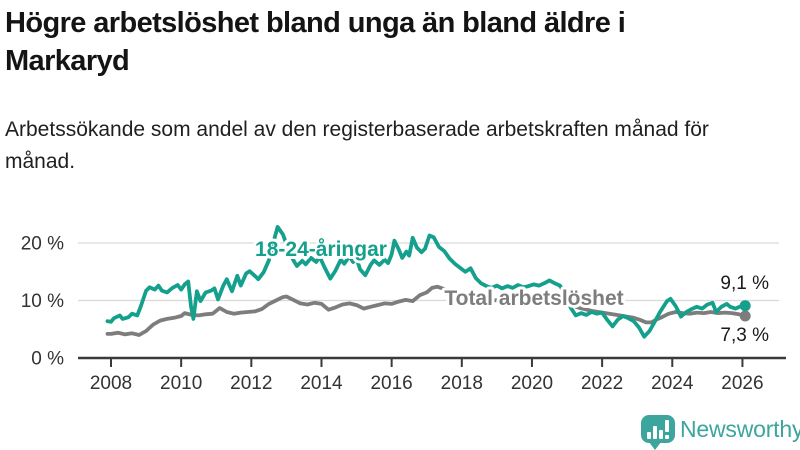 Image resolution: width=800 pixels, height=450 pixels. What do you see at coordinates (427, 383) in the screenshot?
I see `x-axis-labels: 2008 2010 2012 2014 2016 2018 2020 2022 2024 2026` at bounding box center [427, 383].